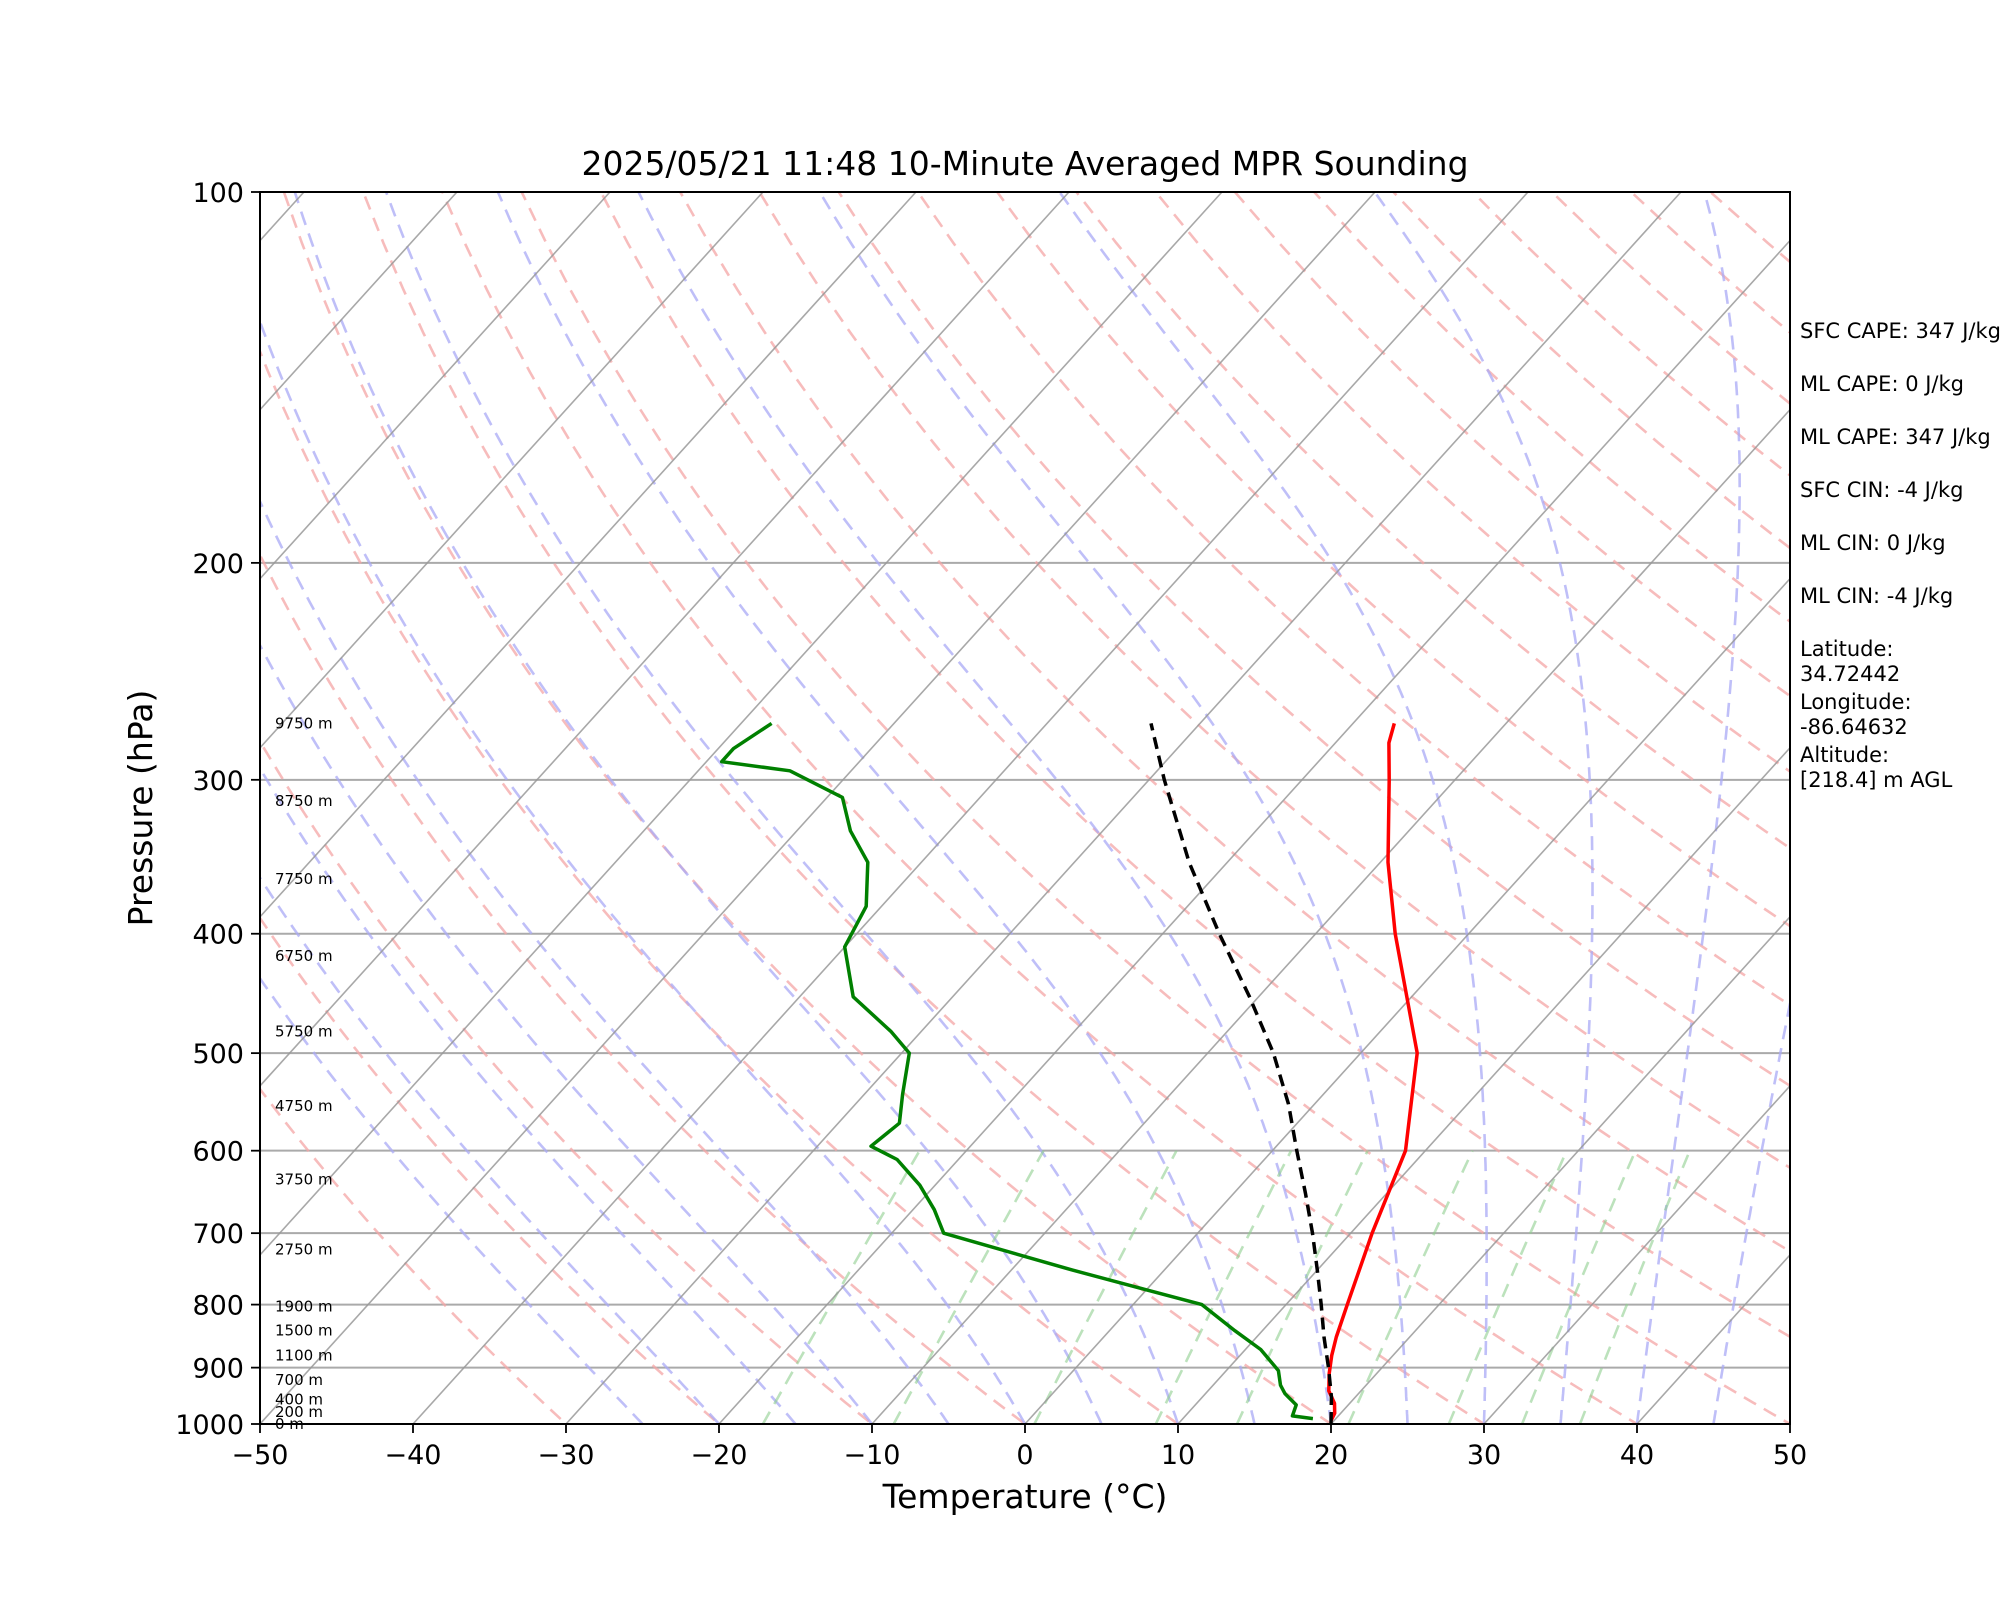 The height and width of the screenshot is (1600, 2000). I want to click on height-label: 1100 m, so click(304, 1356).